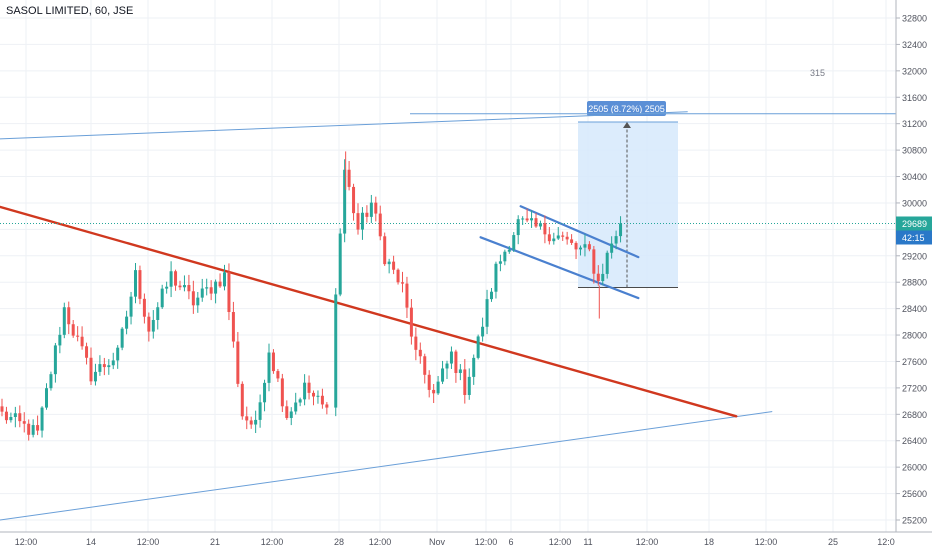 The image size is (932, 555). Describe the element at coordinates (914, 388) in the screenshot. I see `y-tick-label: 27200` at that location.